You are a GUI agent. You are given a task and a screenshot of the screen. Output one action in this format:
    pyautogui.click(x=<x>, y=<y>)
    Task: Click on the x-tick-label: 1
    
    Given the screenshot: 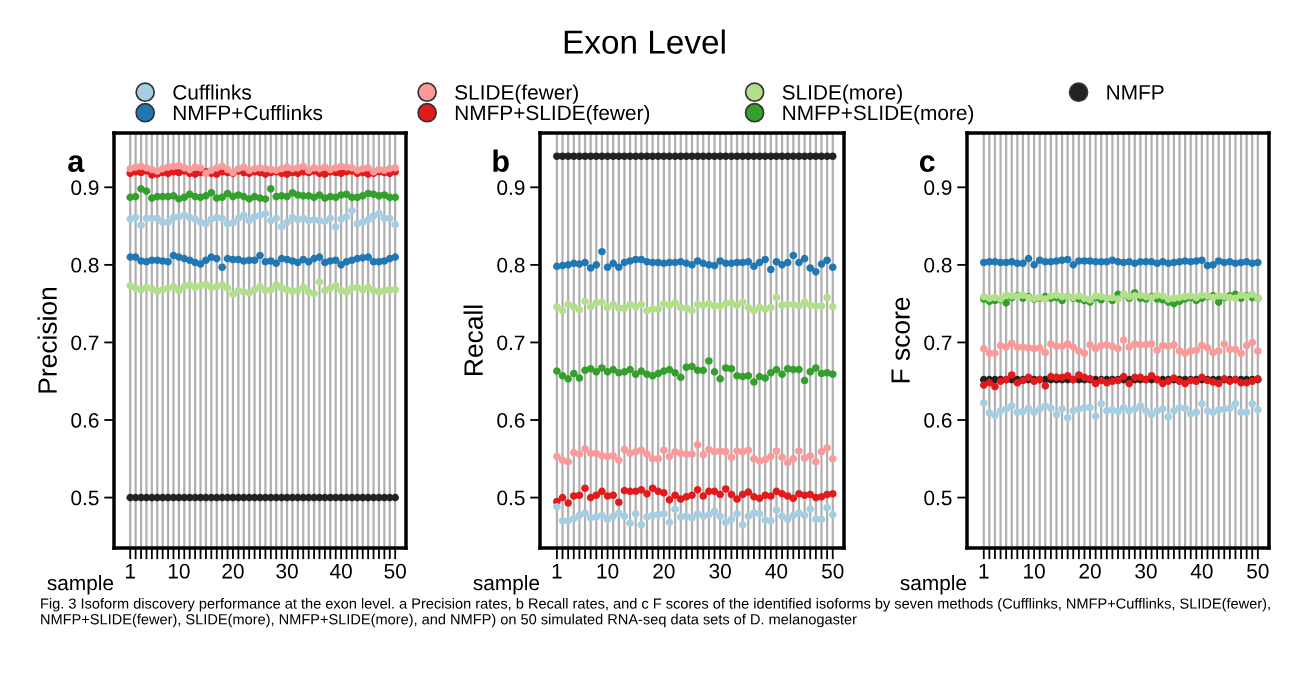 What is the action you would take?
    pyautogui.click(x=984, y=571)
    